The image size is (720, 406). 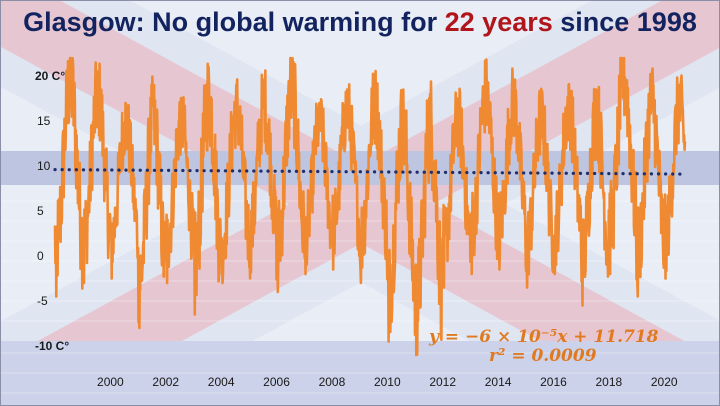 I want to click on trend-line, so click(x=370, y=172).